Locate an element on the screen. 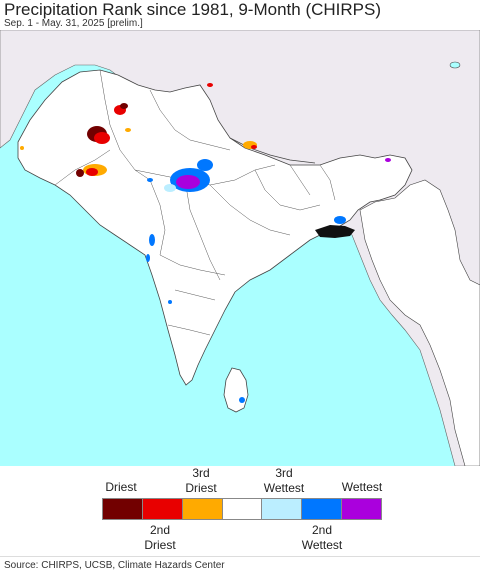  legend-label-driest: Driest is located at coordinates (121, 487).